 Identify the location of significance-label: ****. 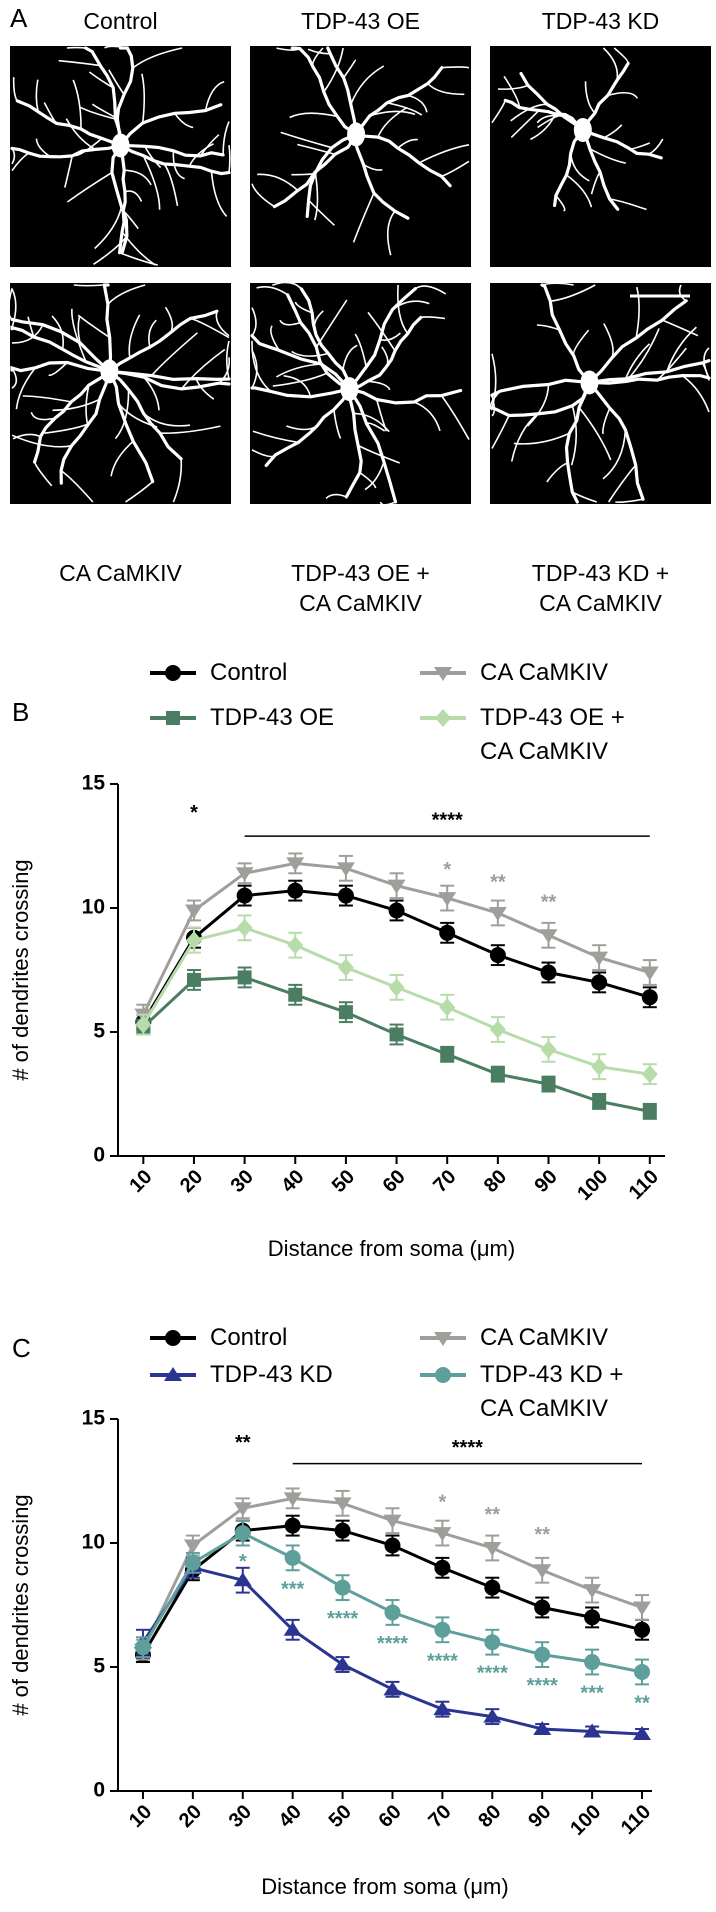
(442, 1661).